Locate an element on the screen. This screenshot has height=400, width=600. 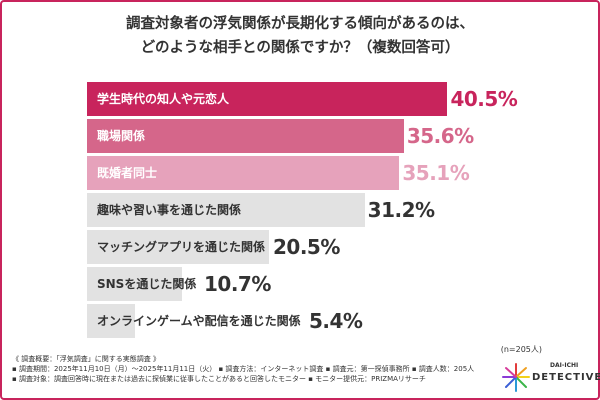
bar-label: 趣味や習い事を通じた関係 is located at coordinates (169, 210).